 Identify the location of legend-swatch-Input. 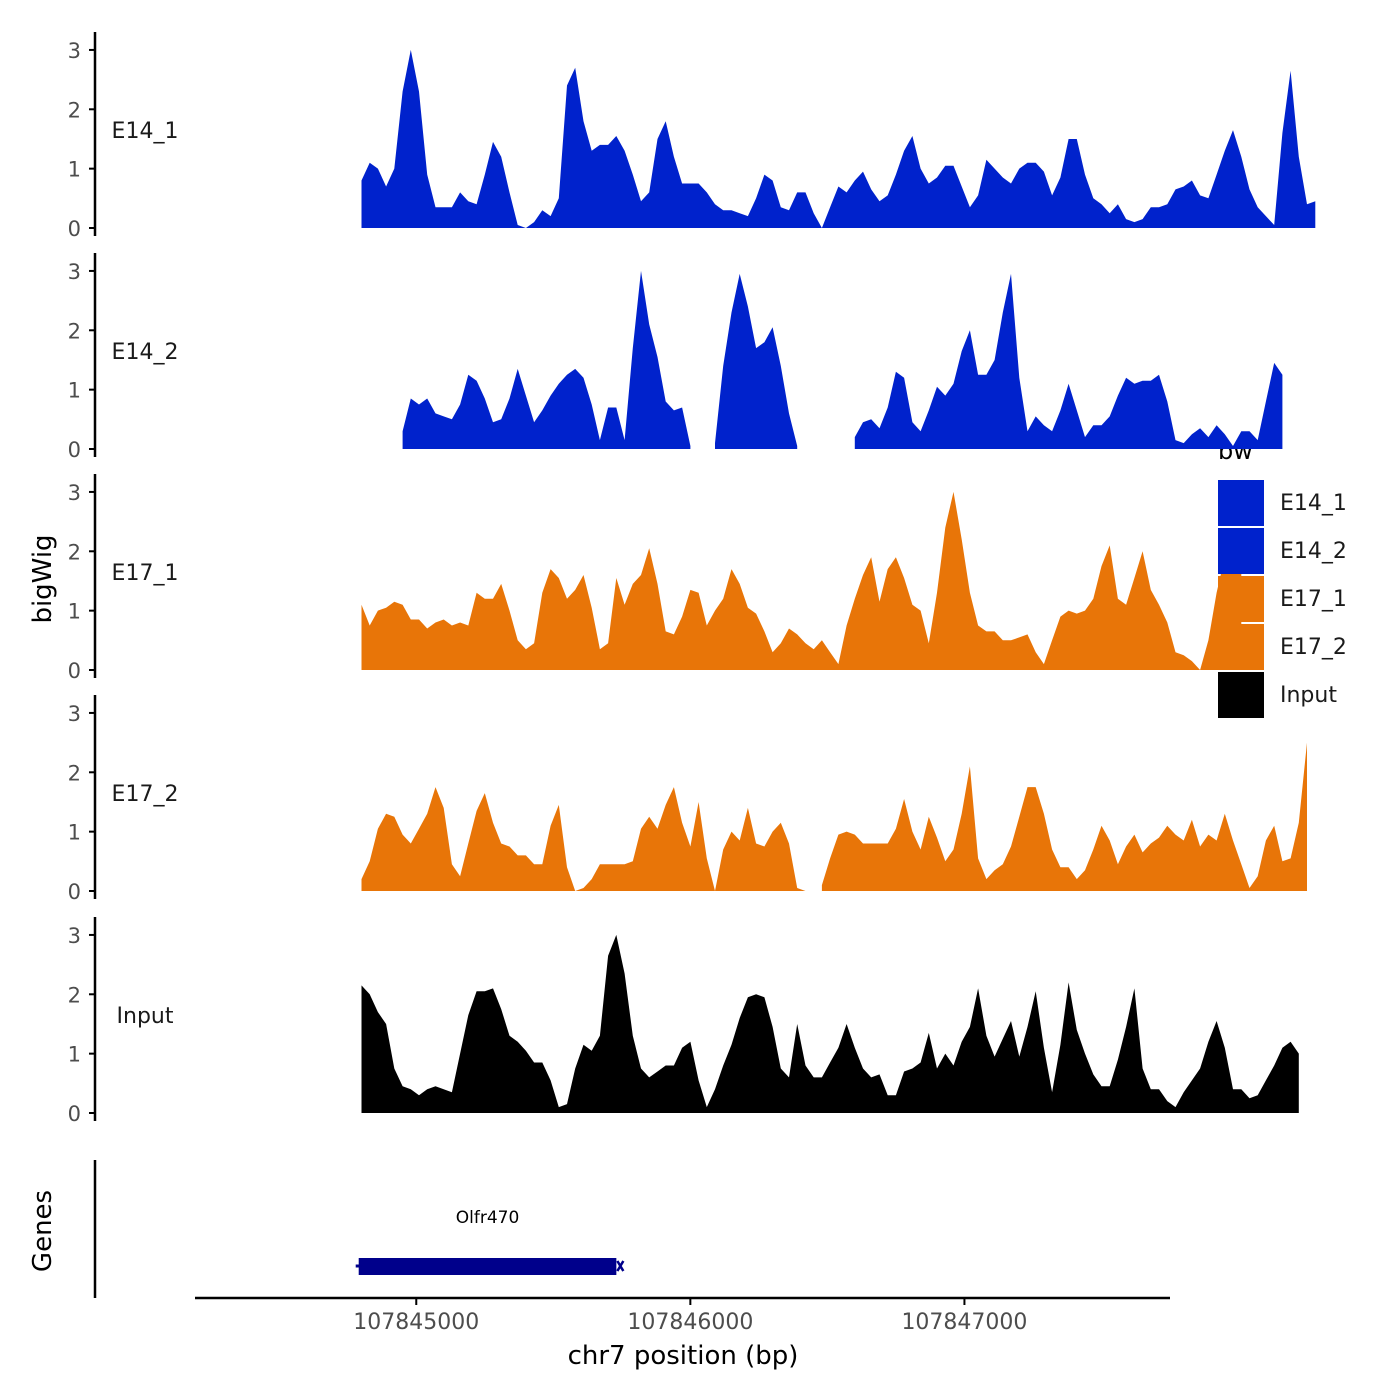
(1241, 695).